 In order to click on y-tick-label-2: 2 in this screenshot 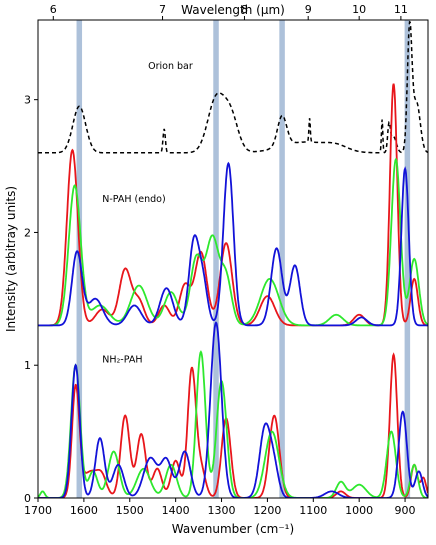, I will do `click(27, 232)`.